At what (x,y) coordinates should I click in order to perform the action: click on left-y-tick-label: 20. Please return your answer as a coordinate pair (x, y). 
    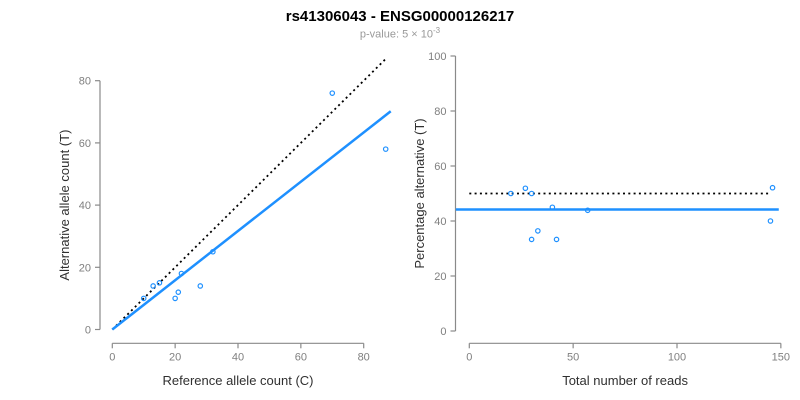
    Looking at the image, I should click on (85, 268).